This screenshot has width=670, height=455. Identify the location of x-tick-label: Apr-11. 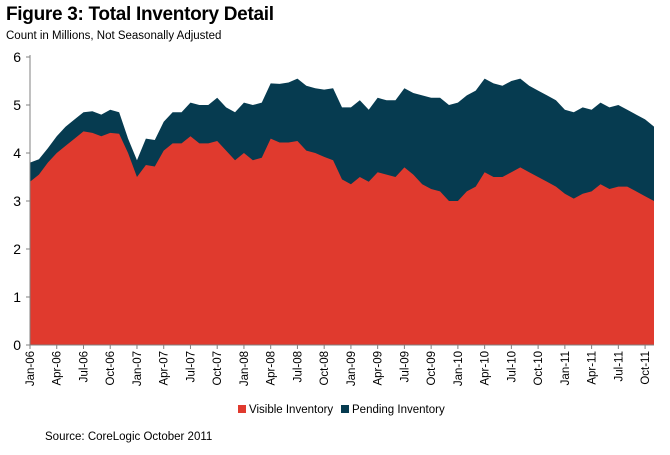
(593, 368).